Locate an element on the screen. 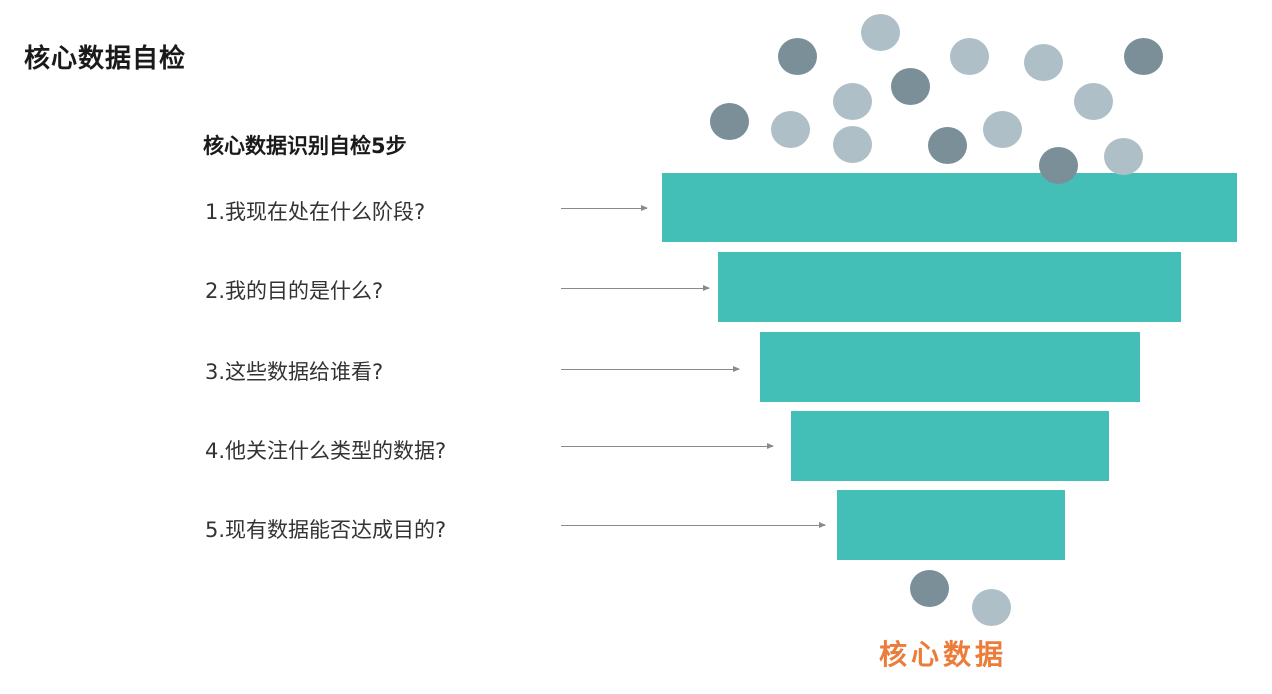 The height and width of the screenshot is (694, 1272). step-1-text: 1.我现在处在什么阶段? is located at coordinates (315, 212).